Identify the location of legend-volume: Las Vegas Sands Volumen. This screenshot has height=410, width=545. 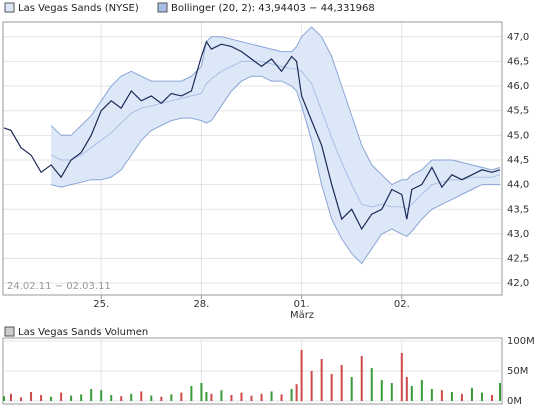
(83, 332).